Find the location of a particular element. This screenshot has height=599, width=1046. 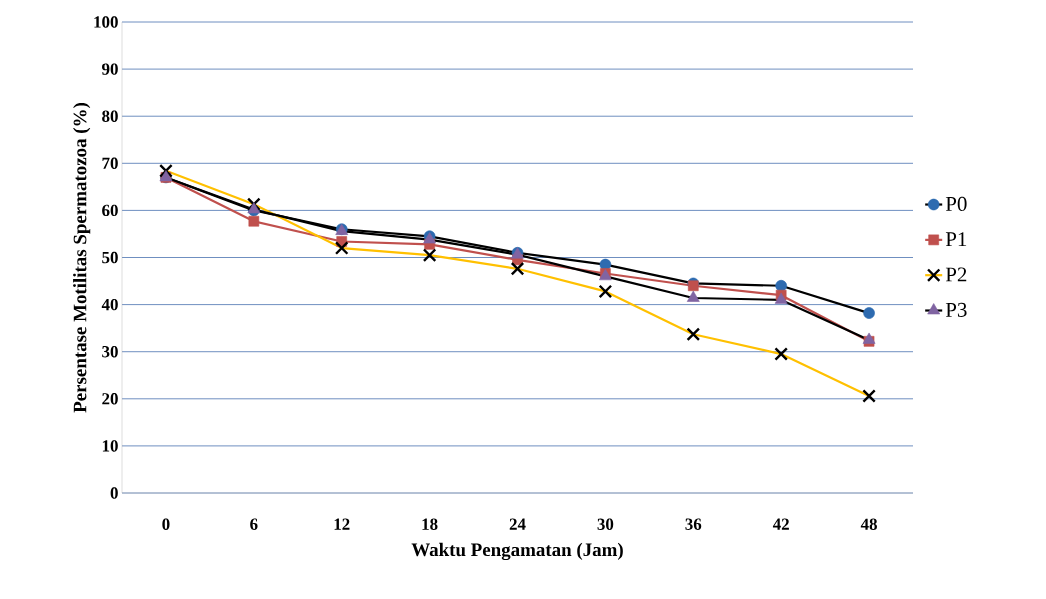

y-tick-label: 0 is located at coordinates (114, 493).